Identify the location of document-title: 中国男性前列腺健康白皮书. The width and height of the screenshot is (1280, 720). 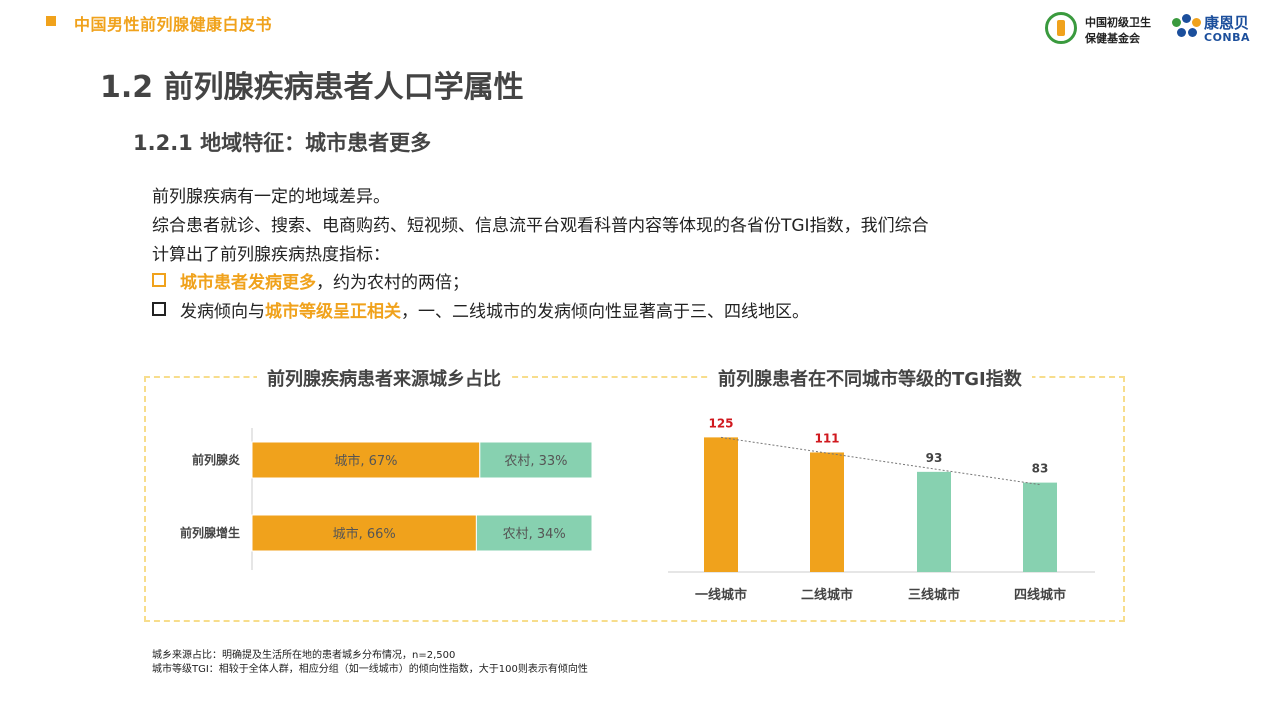
(173, 24).